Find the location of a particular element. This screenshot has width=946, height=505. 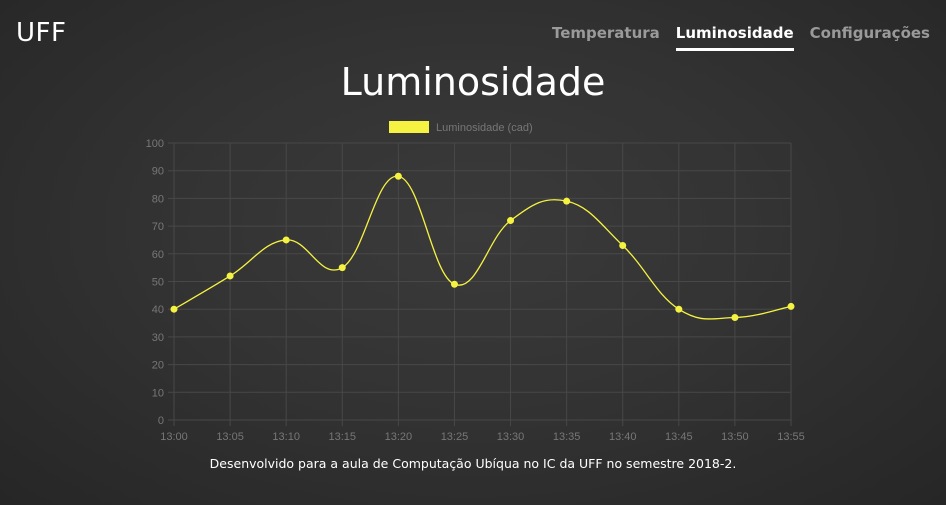

nav-link-temperatura: Temperatura is located at coordinates (605, 33).